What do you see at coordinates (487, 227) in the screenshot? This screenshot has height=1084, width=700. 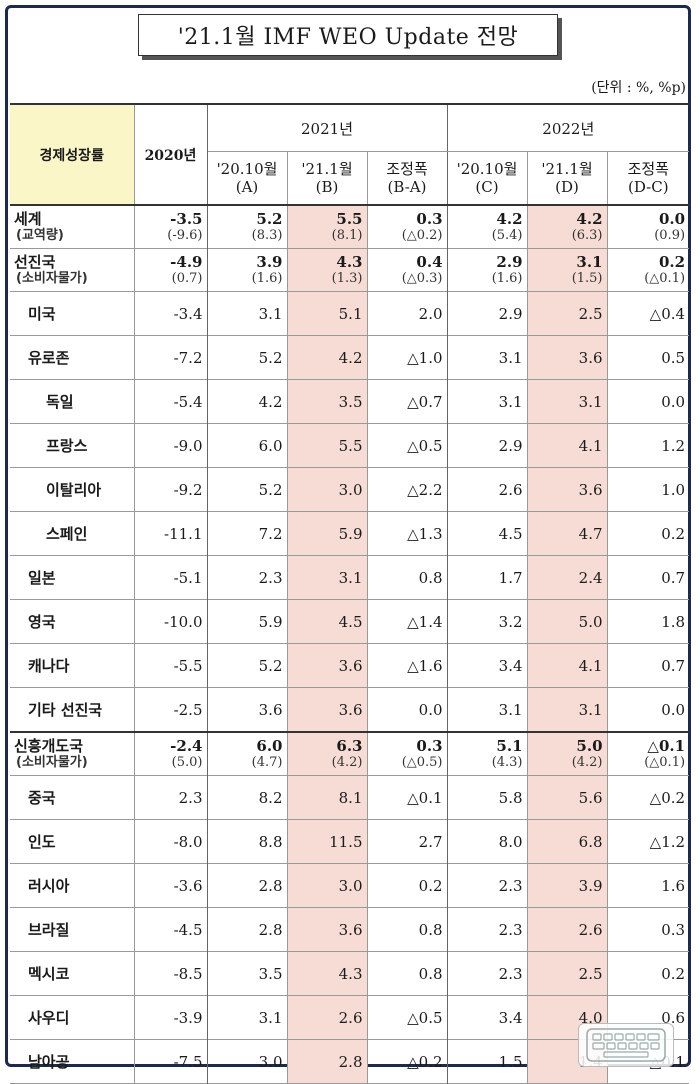 I see `group-cell: 4.2 (5.4)` at bounding box center [487, 227].